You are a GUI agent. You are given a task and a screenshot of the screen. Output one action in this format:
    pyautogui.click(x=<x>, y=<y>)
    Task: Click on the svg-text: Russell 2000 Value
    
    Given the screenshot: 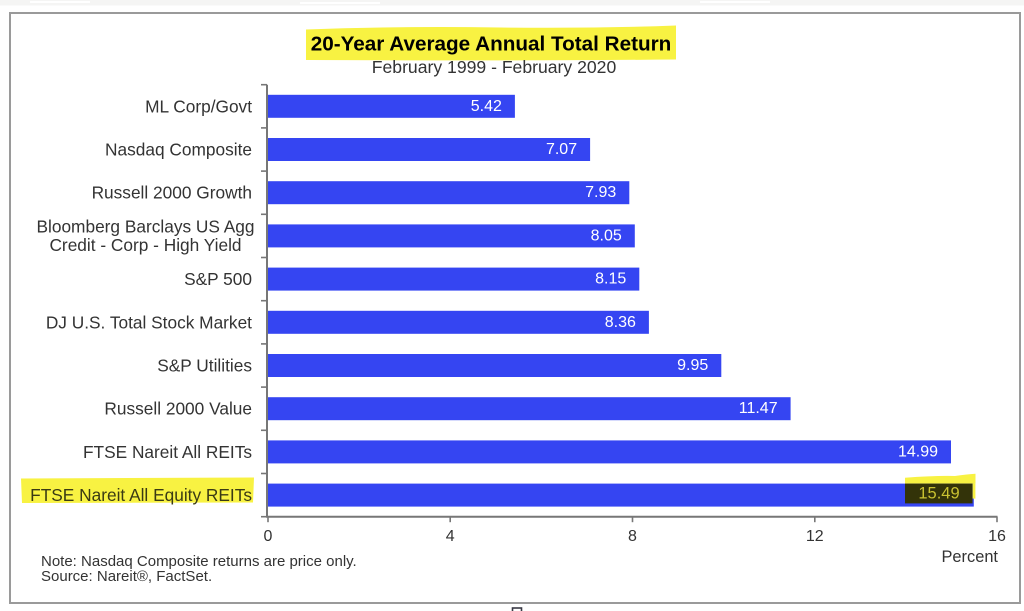 What is the action you would take?
    pyautogui.click(x=178, y=409)
    